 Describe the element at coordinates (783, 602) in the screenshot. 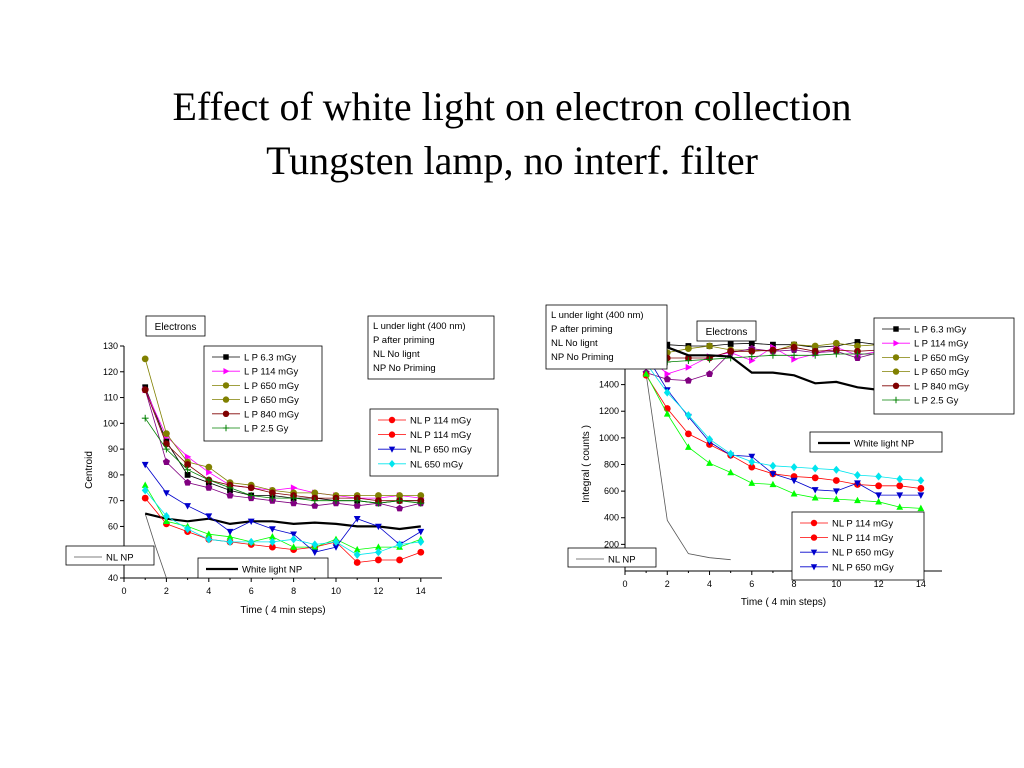

I see `x-axis-label: Time ( 4 min steps)` at that location.